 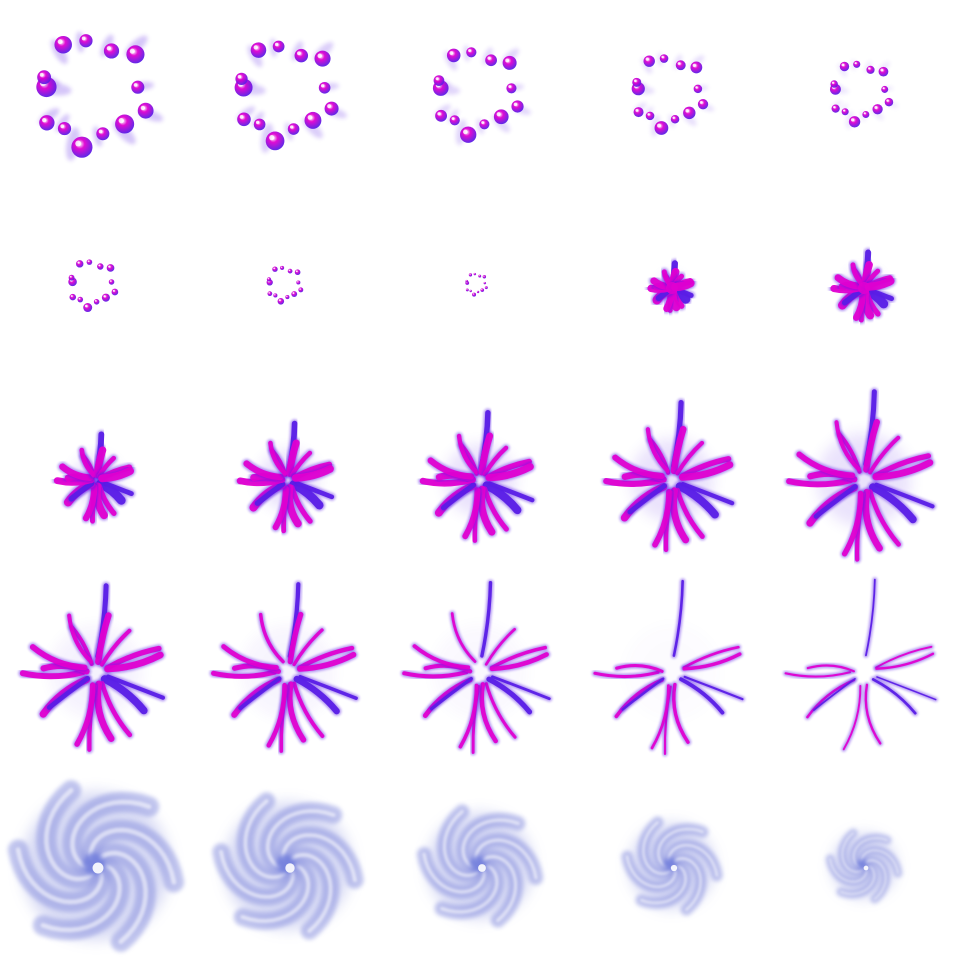 I want to click on frame-14-canvas, so click(x=668, y=476).